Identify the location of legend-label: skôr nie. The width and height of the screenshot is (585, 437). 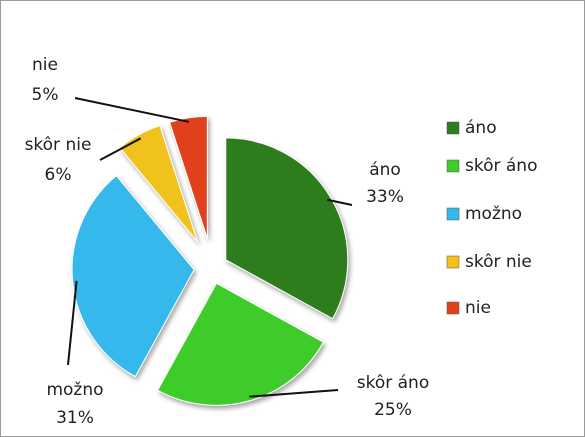
(498, 262).